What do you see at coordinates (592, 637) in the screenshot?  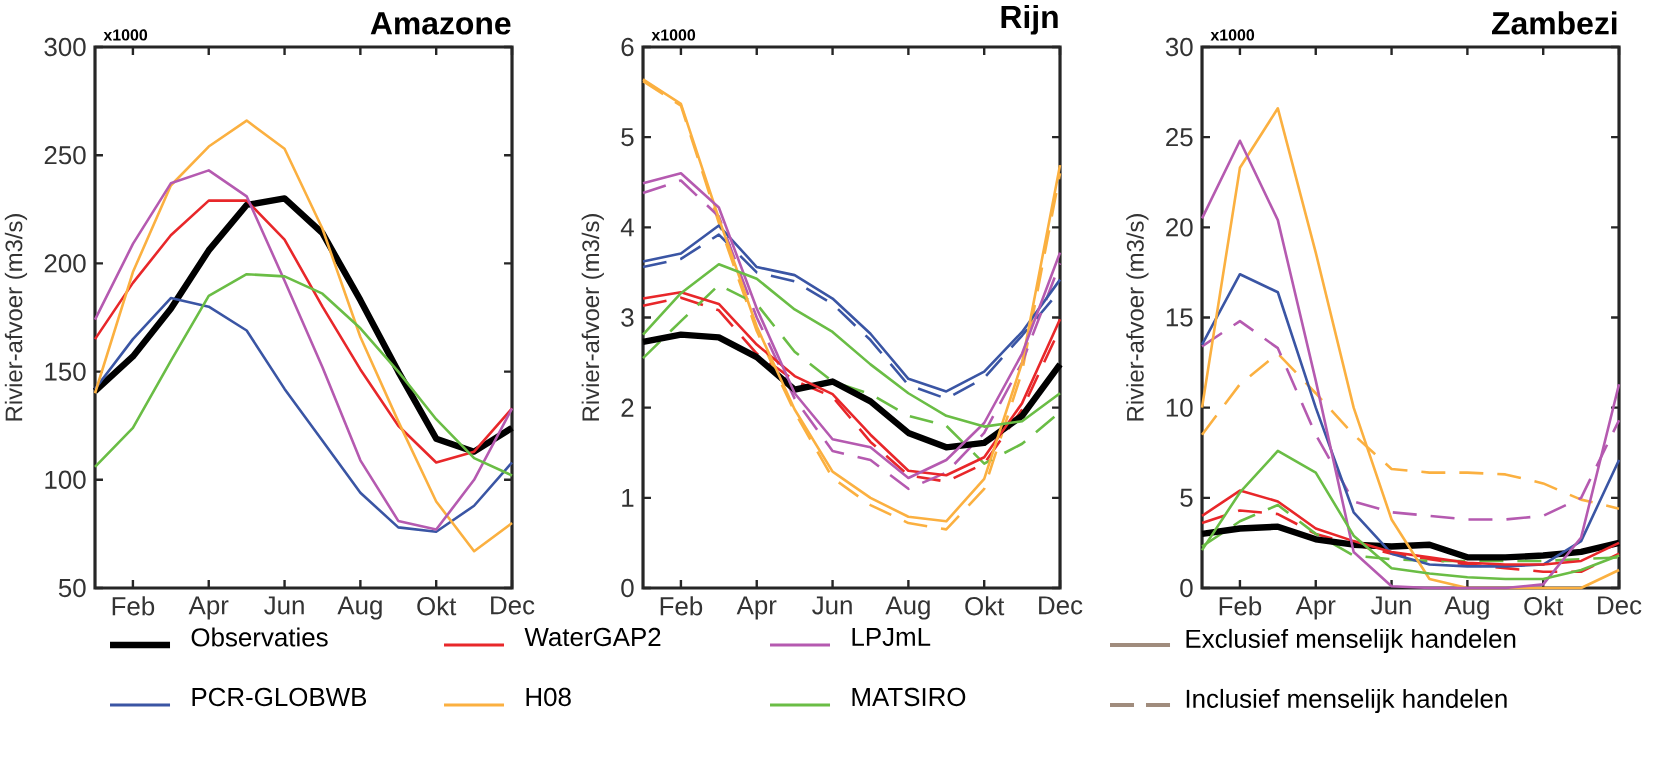 I see `legend-label: WaterGAP2` at bounding box center [592, 637].